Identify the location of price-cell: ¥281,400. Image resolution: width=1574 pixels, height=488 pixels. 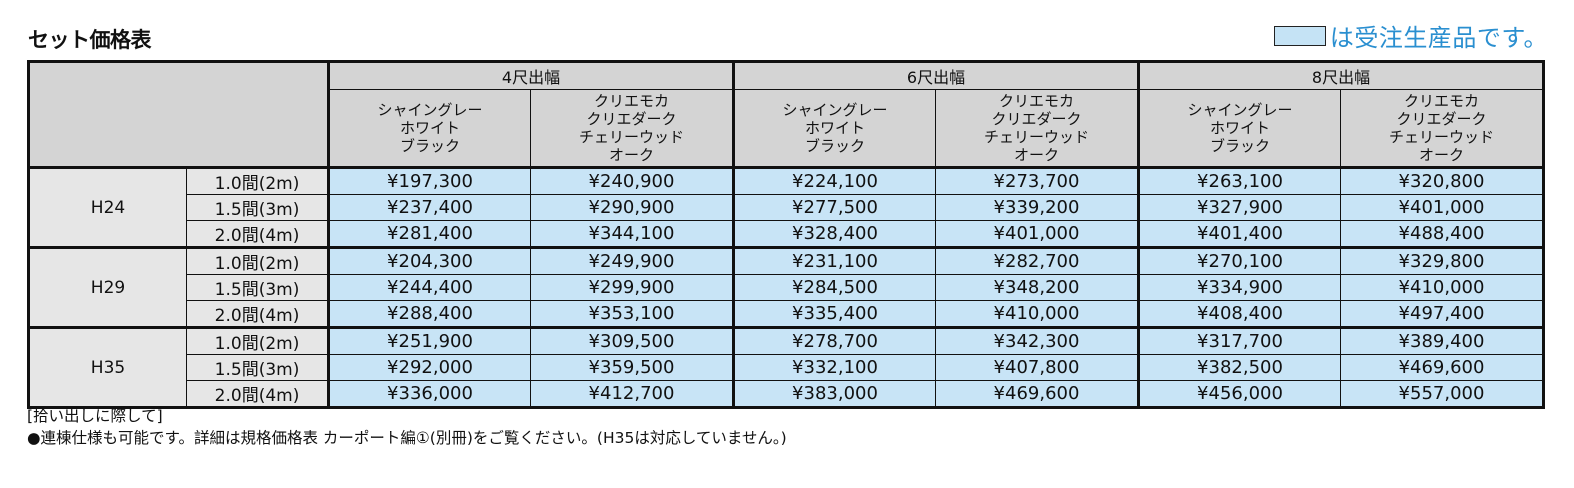
(429, 234).